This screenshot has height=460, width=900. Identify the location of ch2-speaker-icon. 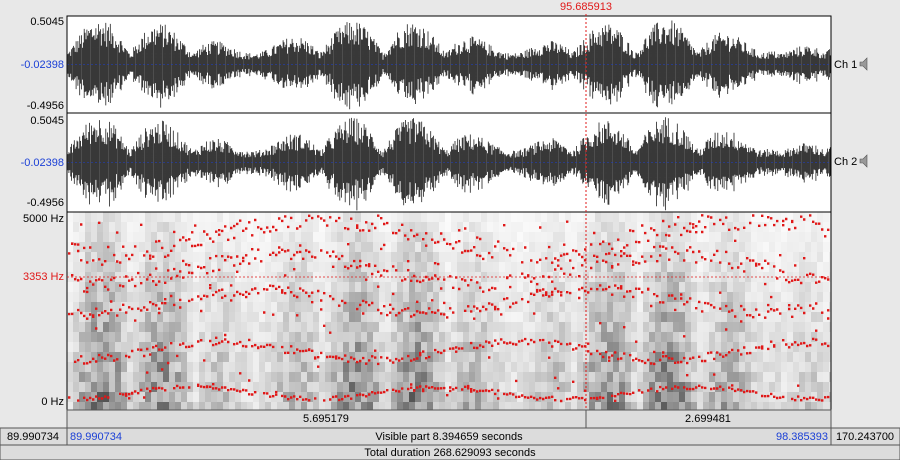
(863, 161).